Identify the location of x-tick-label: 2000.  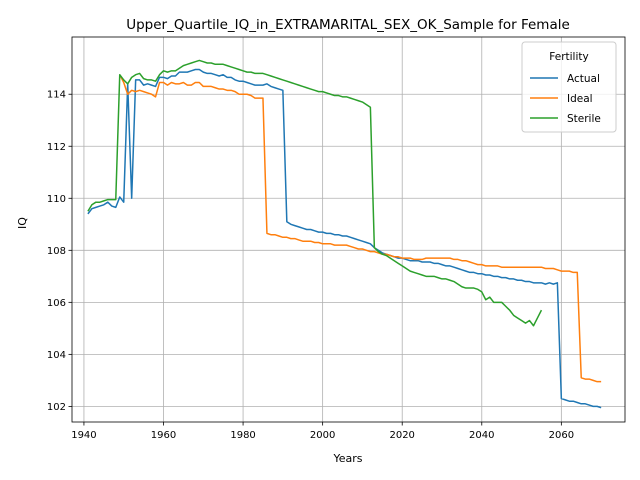
(322, 435).